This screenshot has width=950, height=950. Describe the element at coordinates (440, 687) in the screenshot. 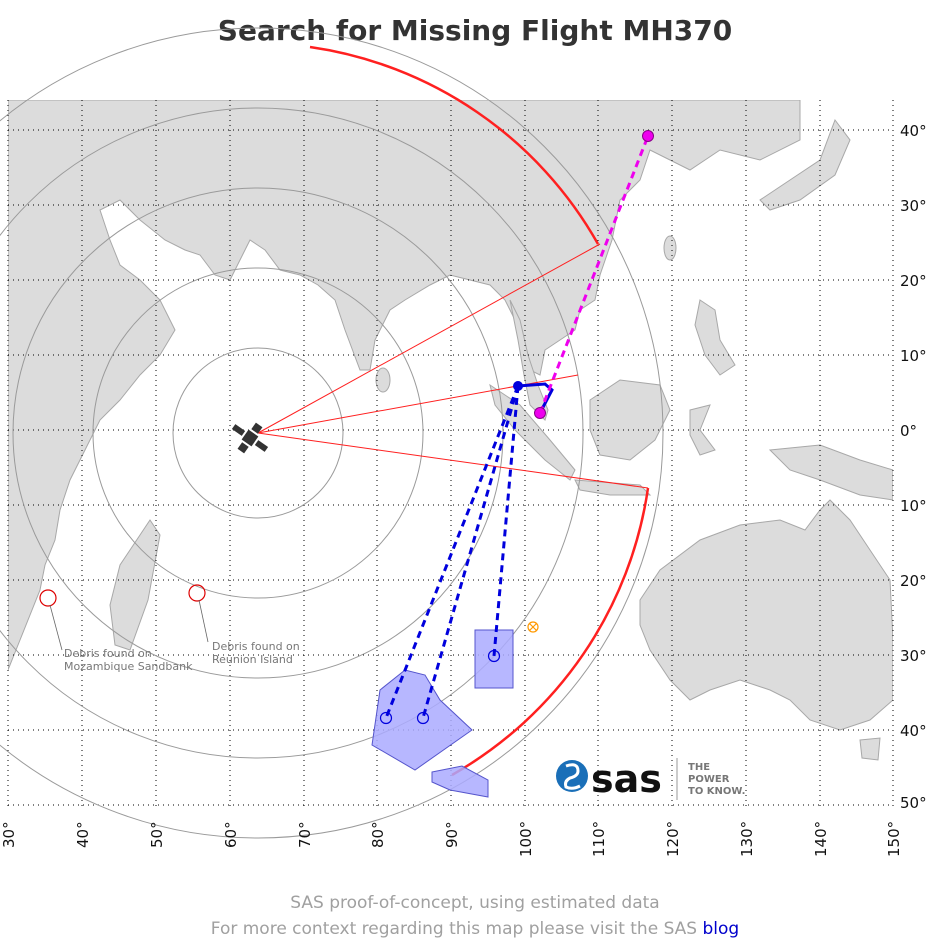

I see `route-endpoints` at that location.